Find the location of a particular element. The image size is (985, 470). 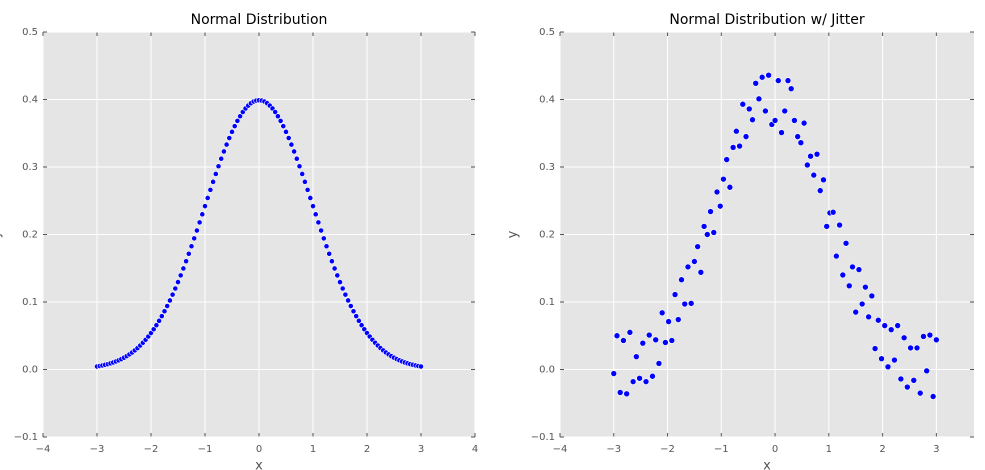

y-tick-label: 0.4 is located at coordinates (547, 100).